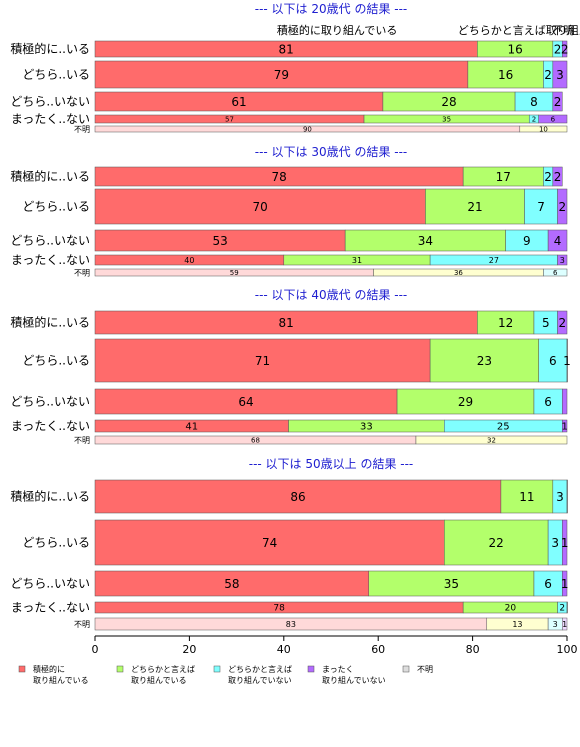  I want to click on x-tick-label-3: 60, so click(378, 649).